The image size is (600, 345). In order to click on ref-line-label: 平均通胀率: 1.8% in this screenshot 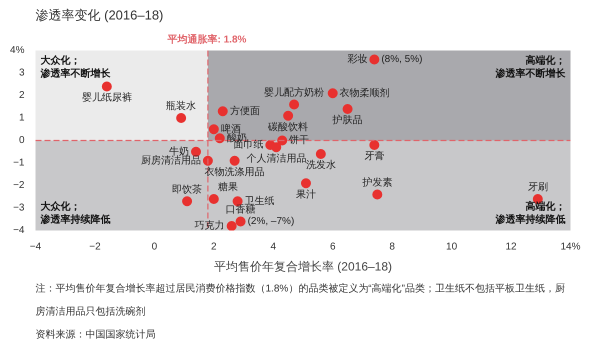, I will do `click(206, 40)`.